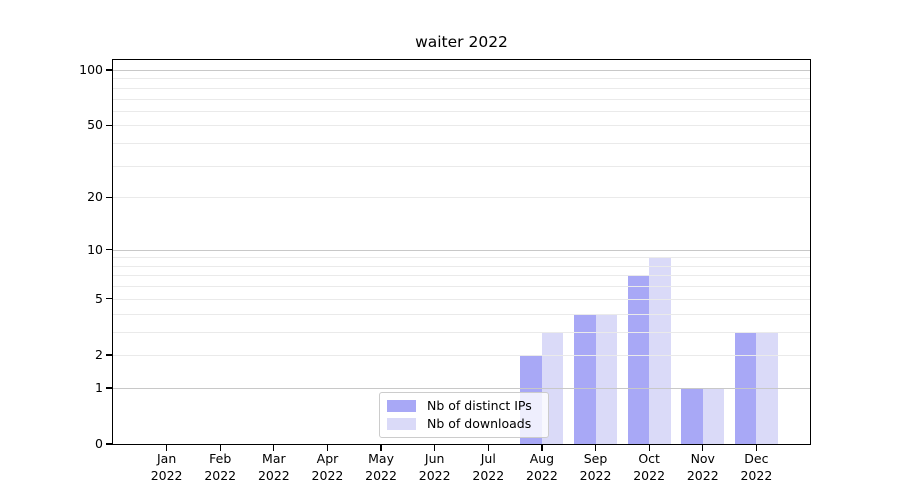 The width and height of the screenshot is (900, 500). I want to click on x-tick-aug, so click(542, 448).